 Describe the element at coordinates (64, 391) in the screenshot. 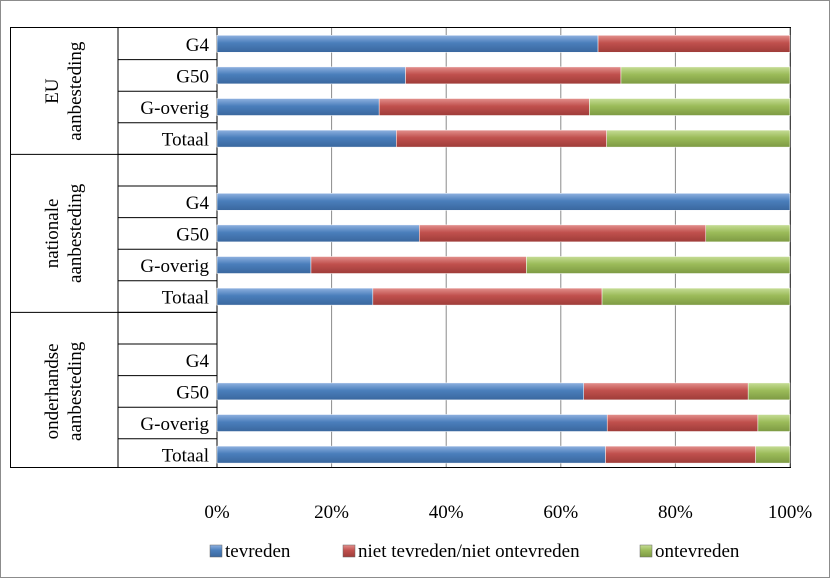

I see `group-label: onderhandse aanbesteding` at that location.